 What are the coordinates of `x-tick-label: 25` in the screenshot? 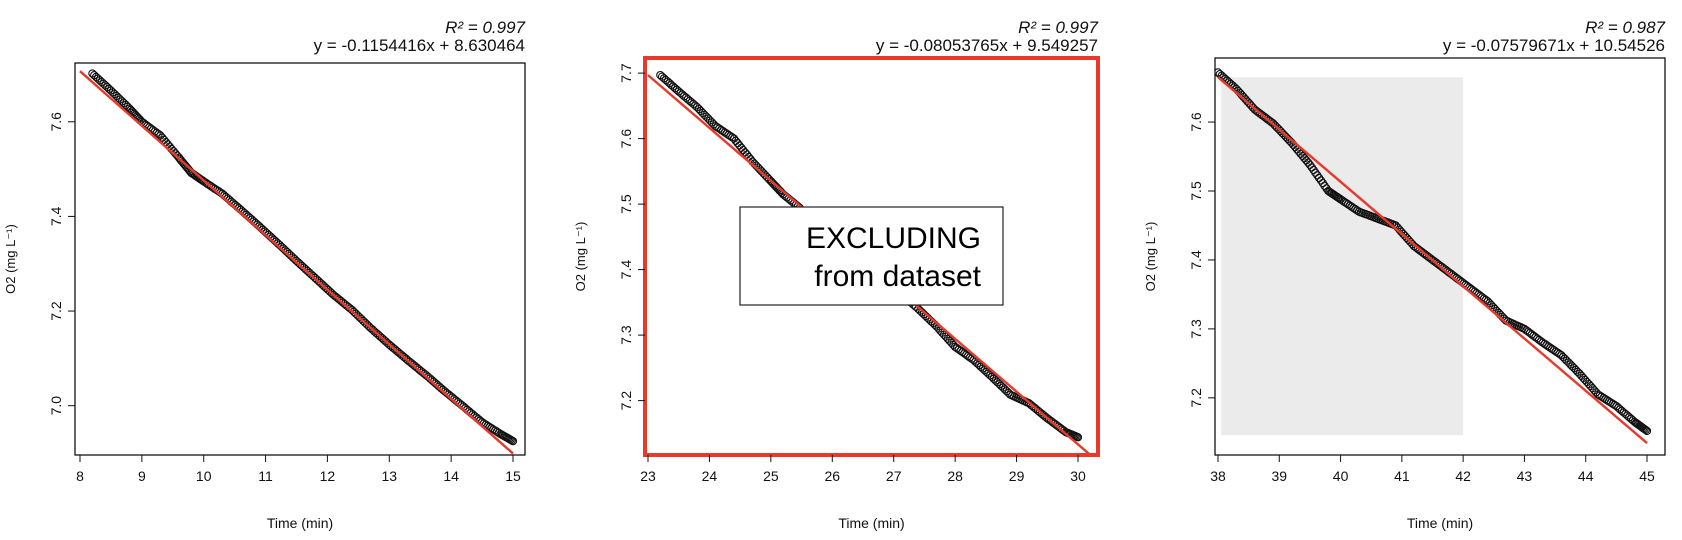 It's located at (771, 476).